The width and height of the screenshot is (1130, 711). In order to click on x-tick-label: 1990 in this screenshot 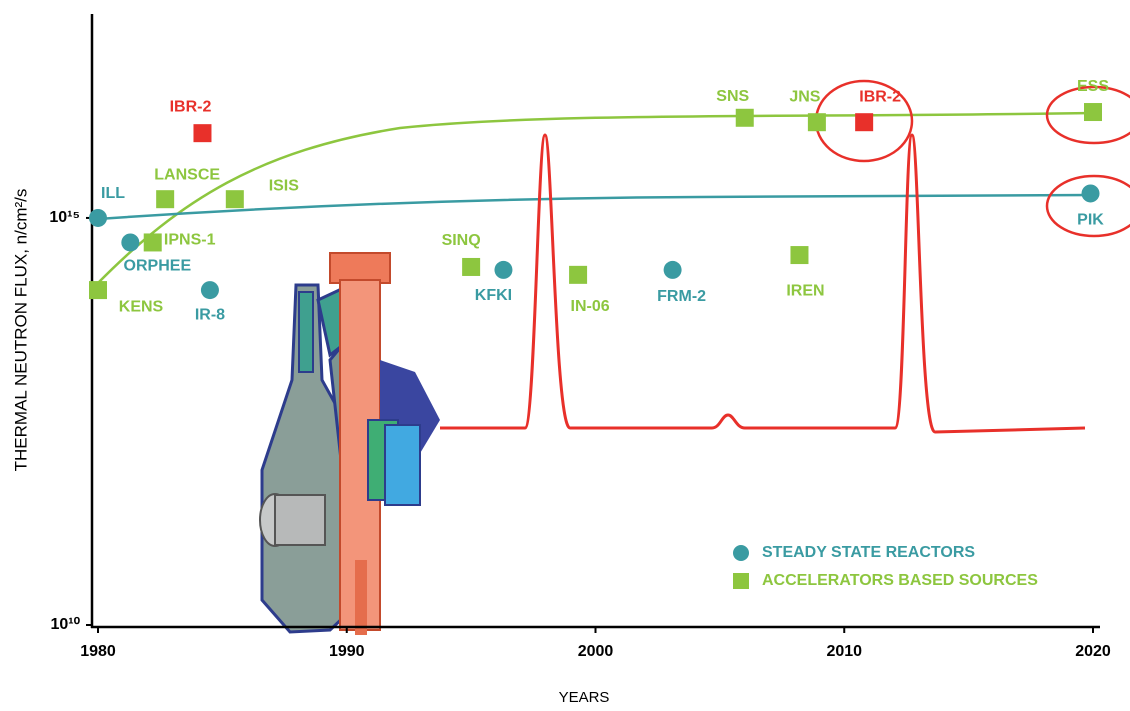, I will do `click(347, 651)`.